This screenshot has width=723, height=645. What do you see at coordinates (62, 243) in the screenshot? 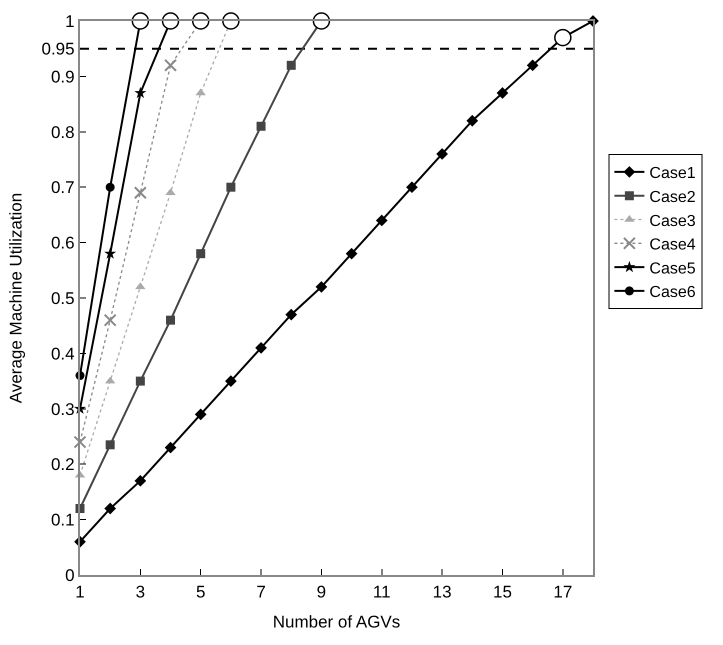
I see `y-tick-label: 0.6` at bounding box center [62, 243].